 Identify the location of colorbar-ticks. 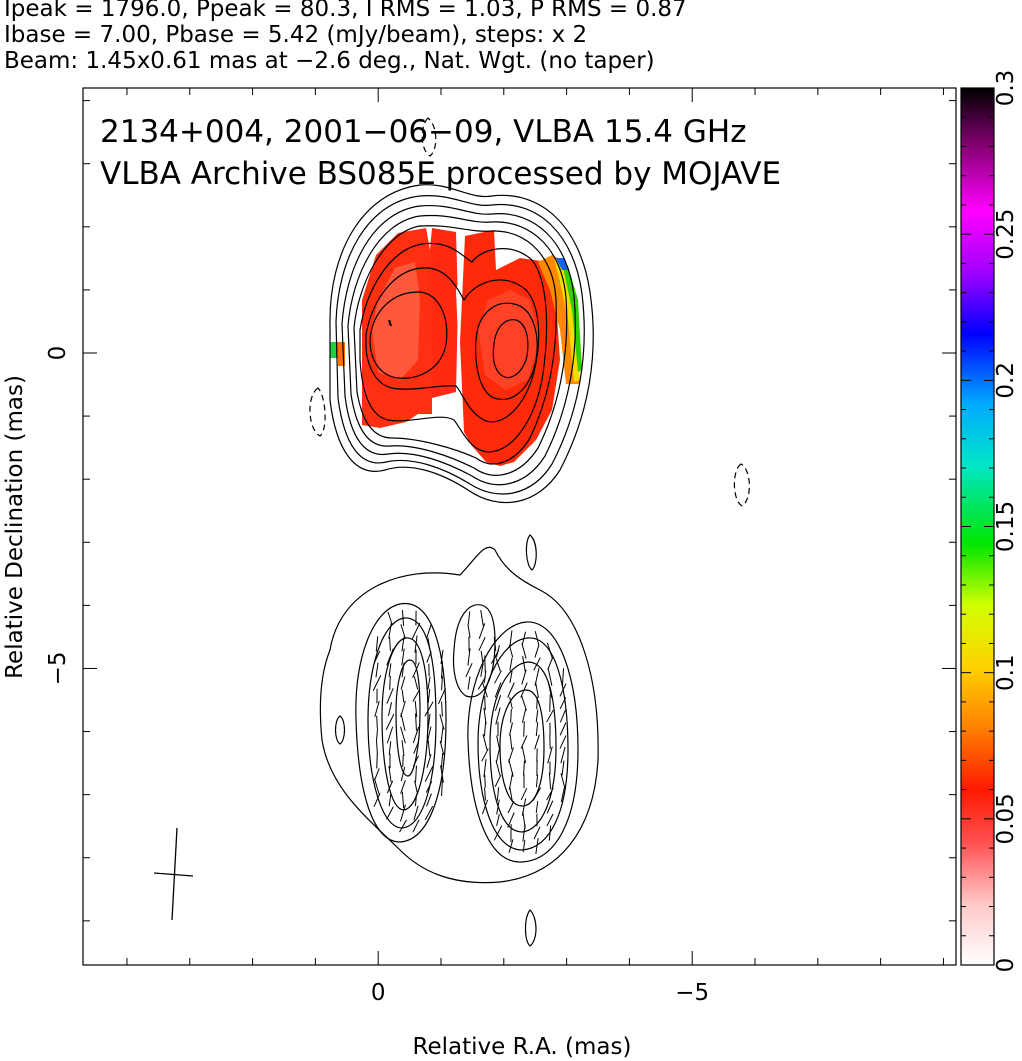
(977, 526).